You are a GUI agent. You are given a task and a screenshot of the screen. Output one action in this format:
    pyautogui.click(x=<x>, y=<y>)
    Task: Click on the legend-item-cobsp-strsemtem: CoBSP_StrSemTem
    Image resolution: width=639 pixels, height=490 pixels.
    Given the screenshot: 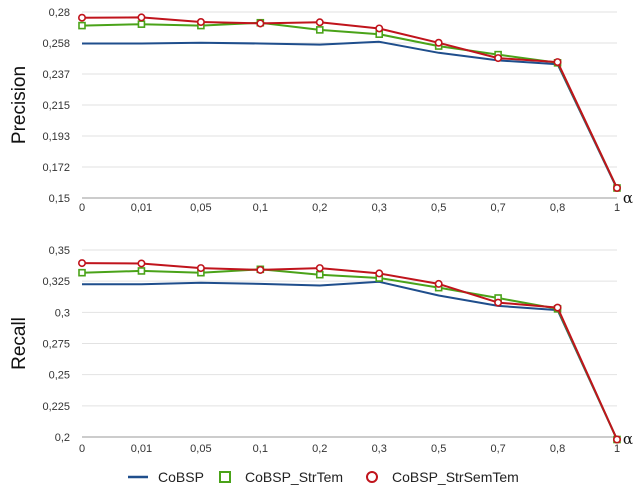 What is the action you would take?
    pyautogui.click(x=442, y=477)
    